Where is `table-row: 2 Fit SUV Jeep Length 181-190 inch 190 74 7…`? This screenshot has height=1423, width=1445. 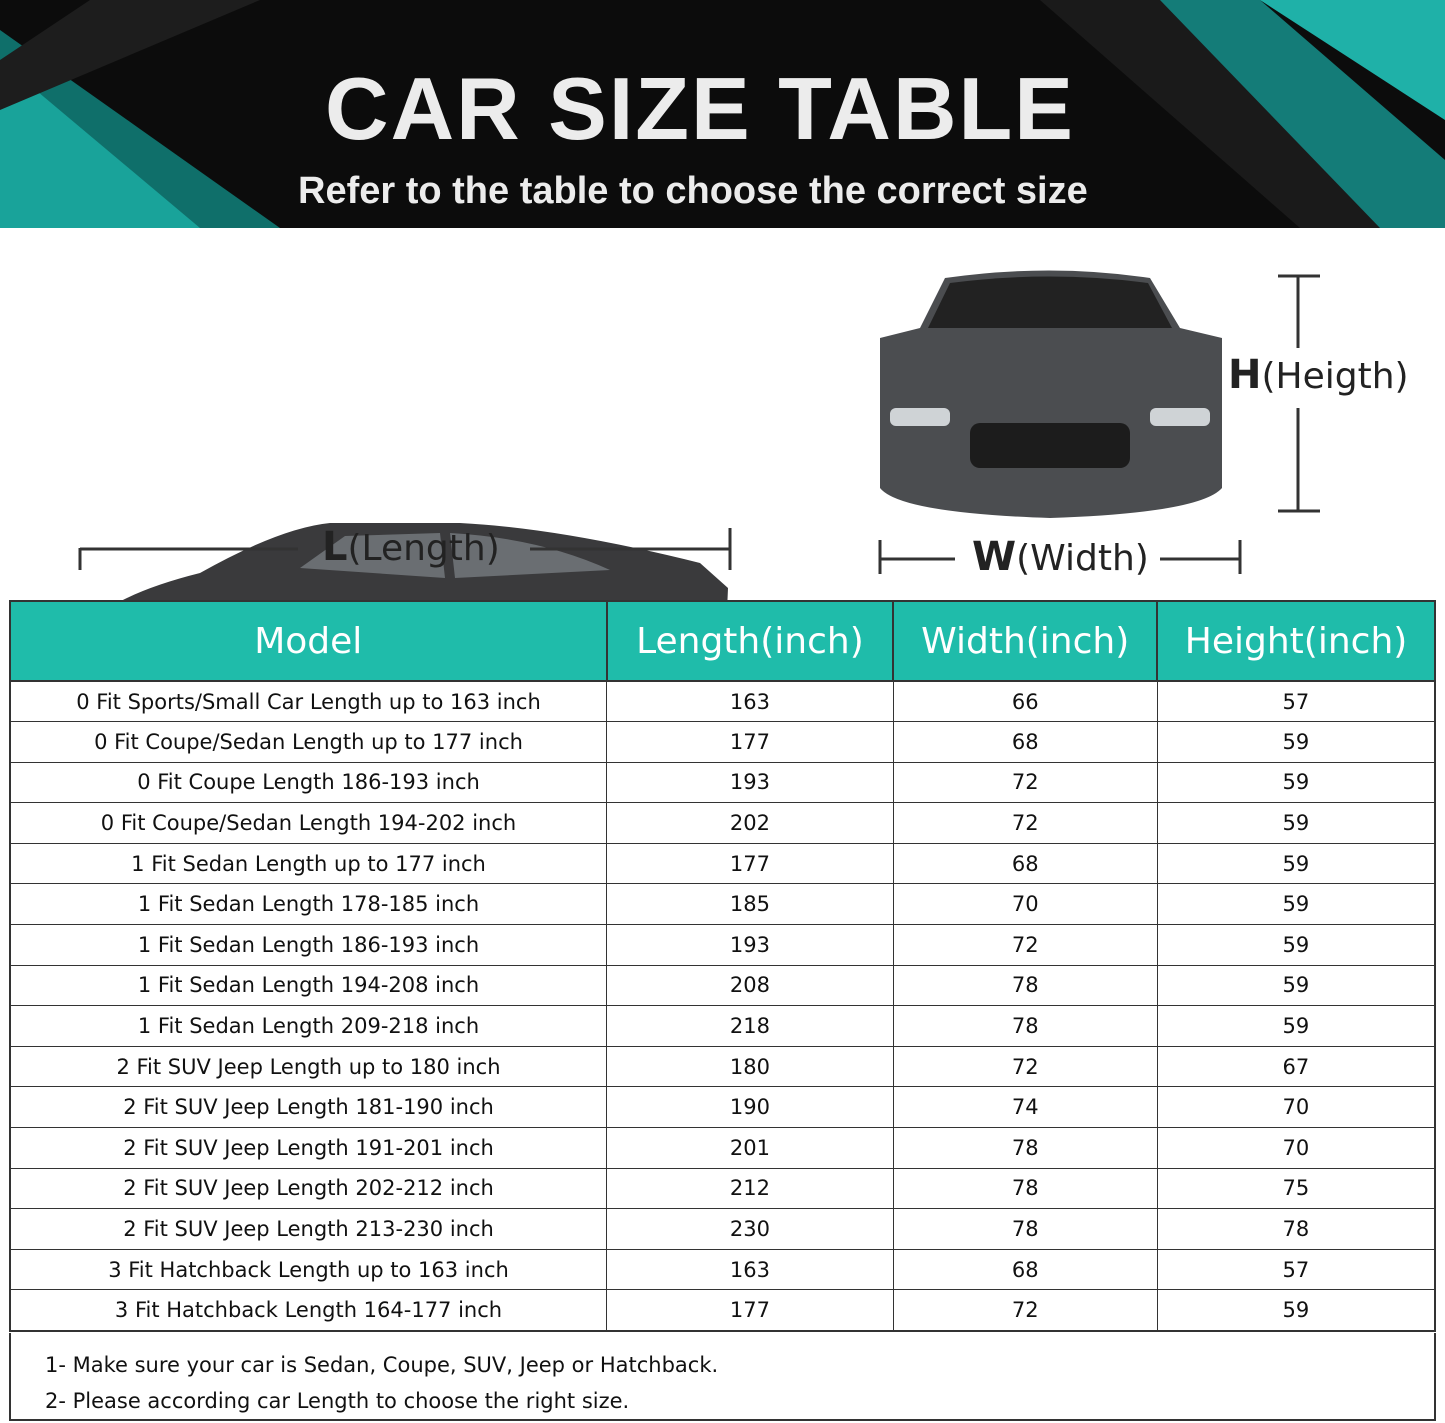
table-row: 2 Fit SUV Jeep Length 181-190 inch 190 74 7… is located at coordinates (722, 1107).